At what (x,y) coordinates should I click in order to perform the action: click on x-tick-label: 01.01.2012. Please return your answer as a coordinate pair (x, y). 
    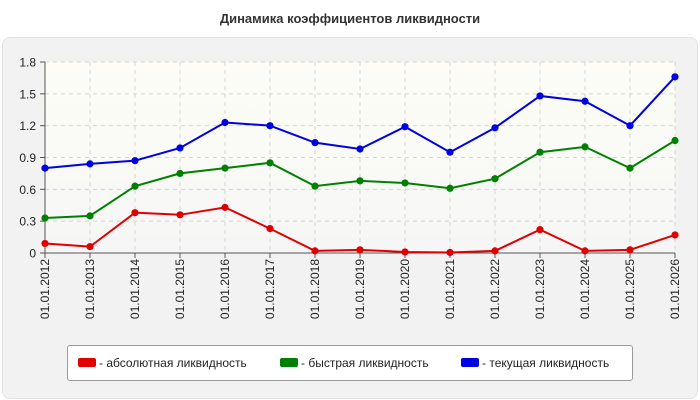
    Looking at the image, I should click on (45, 289).